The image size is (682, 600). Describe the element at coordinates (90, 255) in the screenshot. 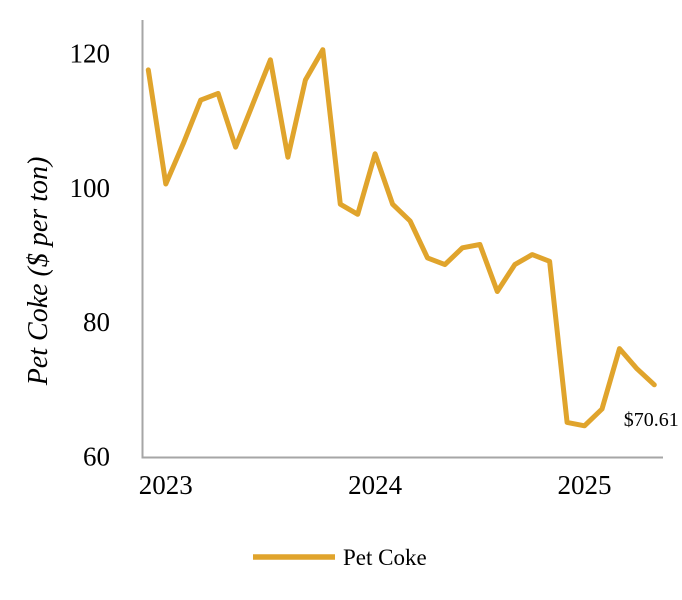

I see `y-axis-tick-labels: 120 100 80 60` at that location.